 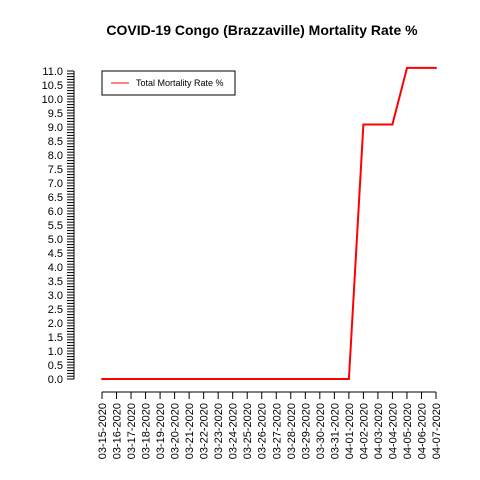 What do you see at coordinates (393, 431) in the screenshot?
I see `x-tick-label: 04-04-2020` at bounding box center [393, 431].